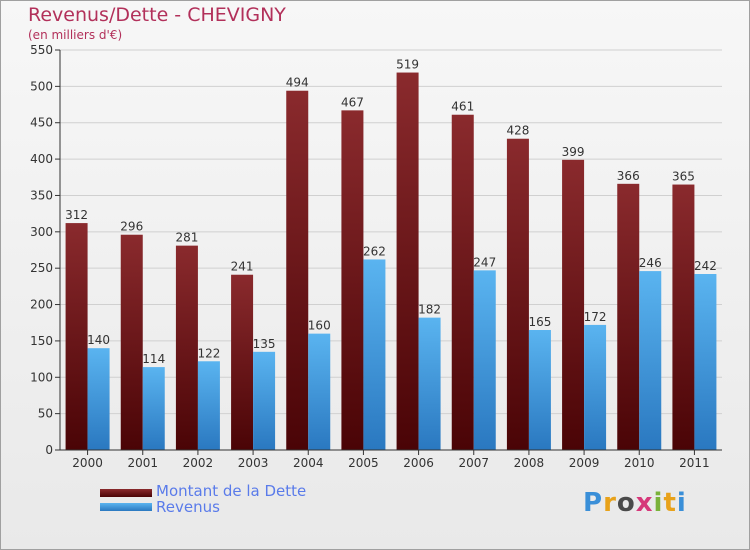 Image resolution: width=750 pixels, height=550 pixels. I want to click on data-label: 182, so click(429, 310).